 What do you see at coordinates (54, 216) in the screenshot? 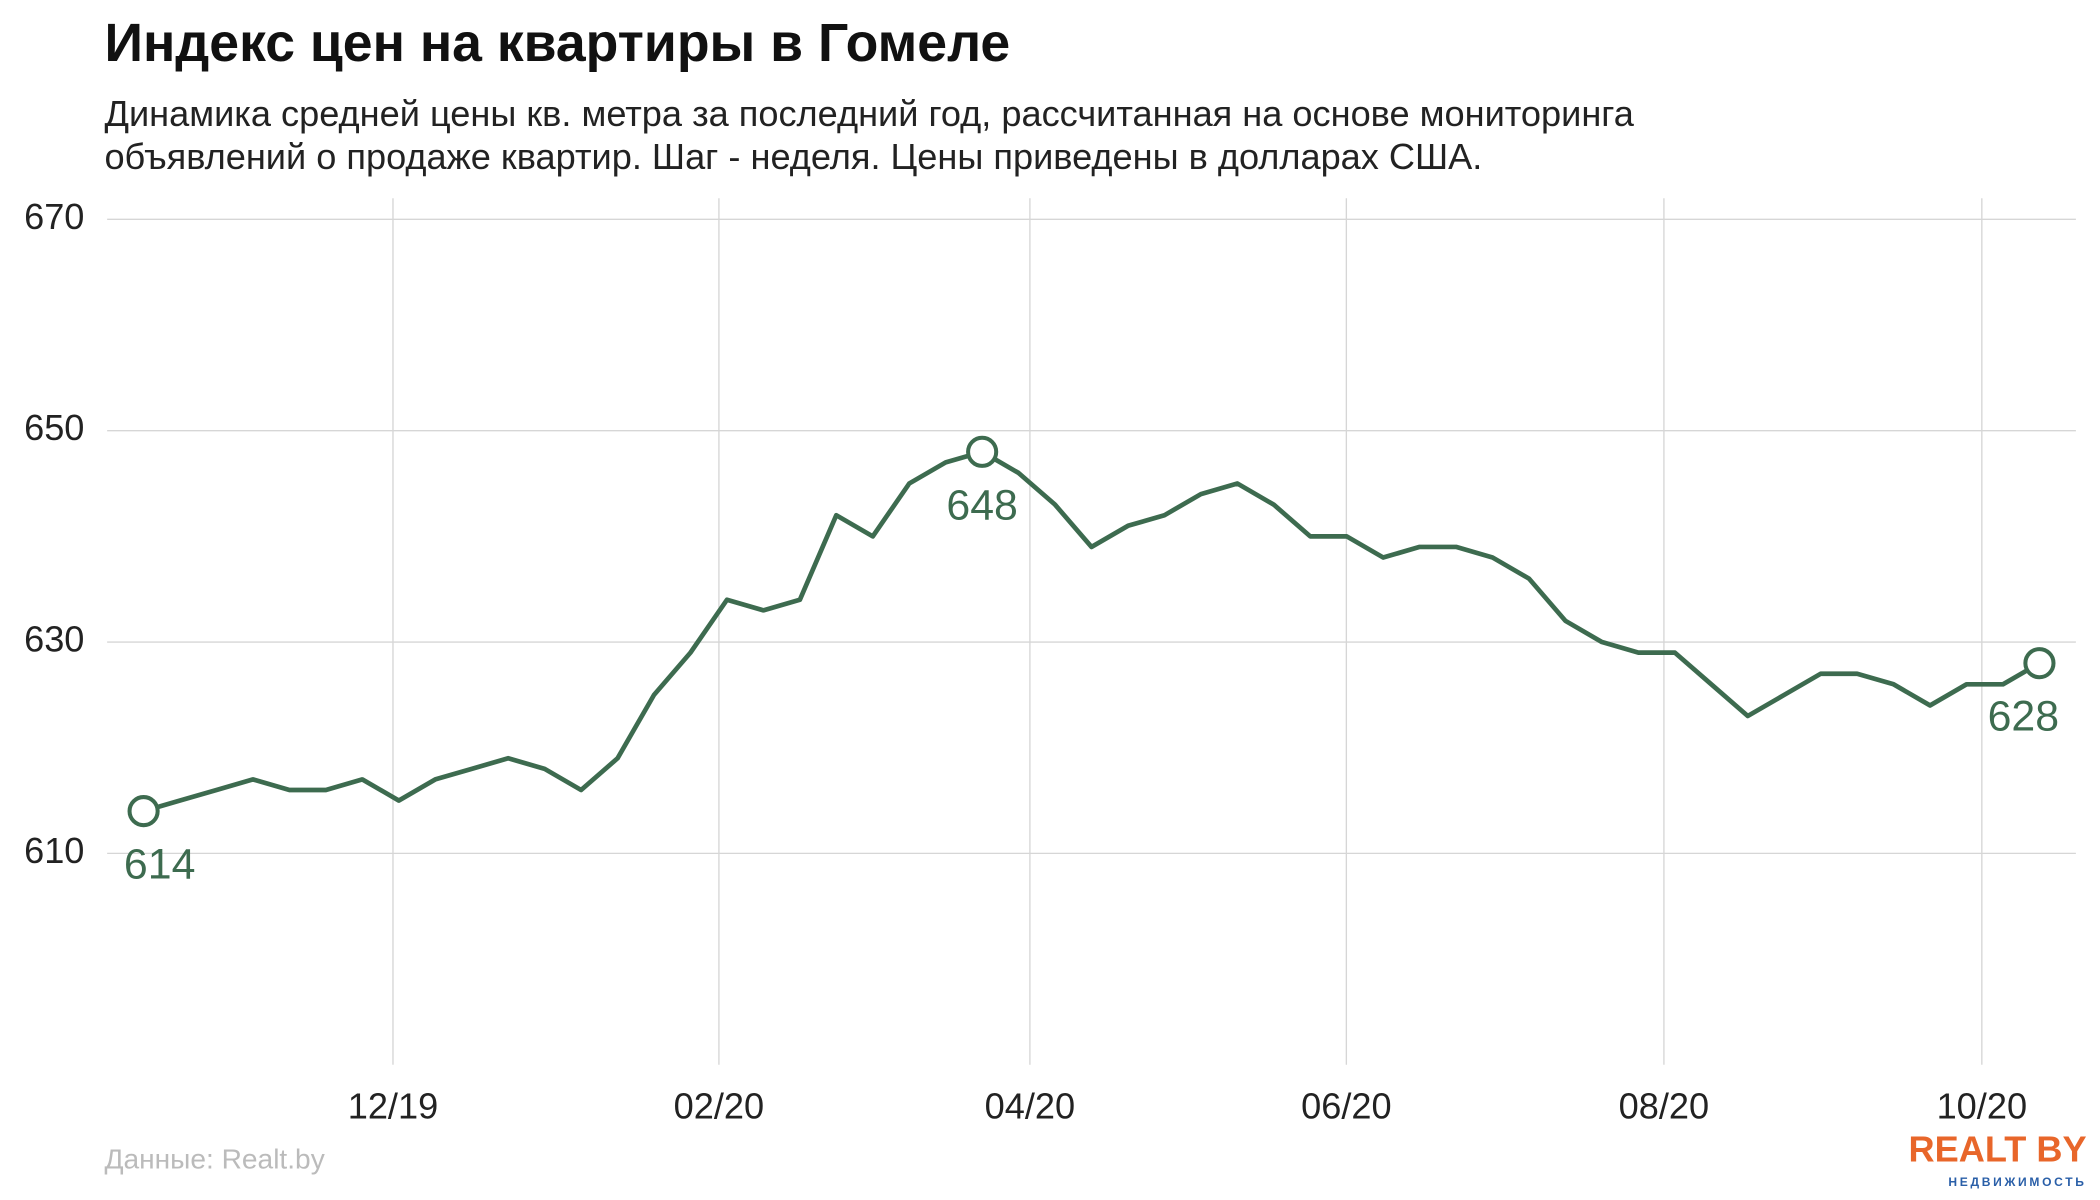
I see `y-tick-label: 670` at bounding box center [54, 216].